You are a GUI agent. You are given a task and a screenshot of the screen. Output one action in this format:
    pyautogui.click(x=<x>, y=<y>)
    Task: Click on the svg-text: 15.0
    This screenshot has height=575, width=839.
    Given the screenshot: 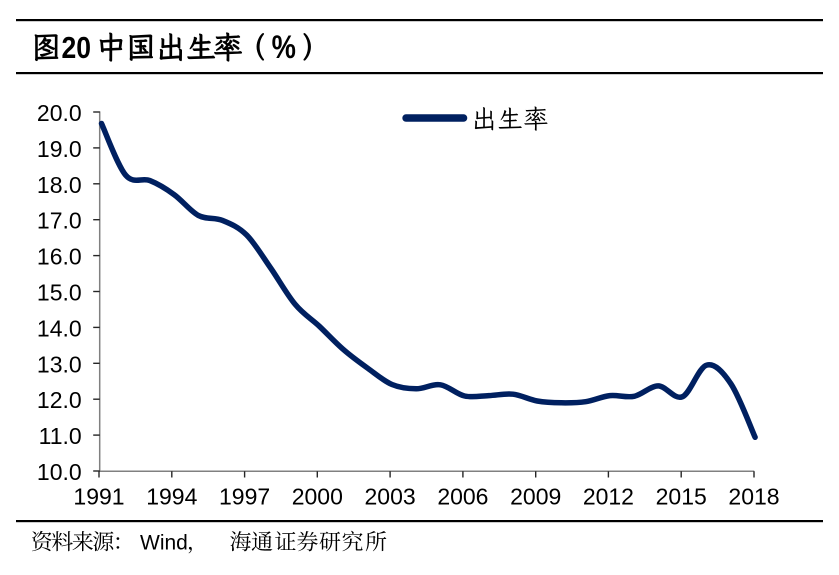 What is the action you would take?
    pyautogui.click(x=59, y=293)
    